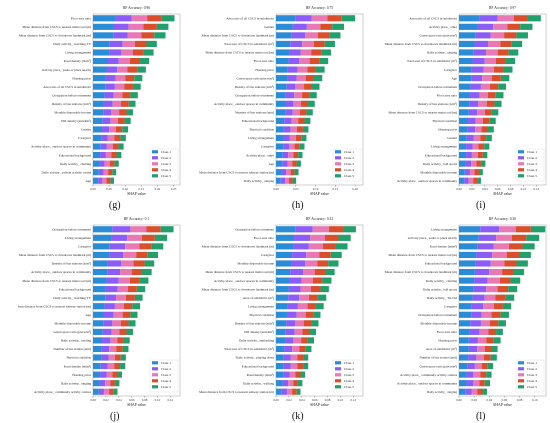 This screenshot has height=423, width=550. Describe the element at coordinates (440, 164) in the screenshot. I see `feature-label: Daily activity_ ball sports` at that location.